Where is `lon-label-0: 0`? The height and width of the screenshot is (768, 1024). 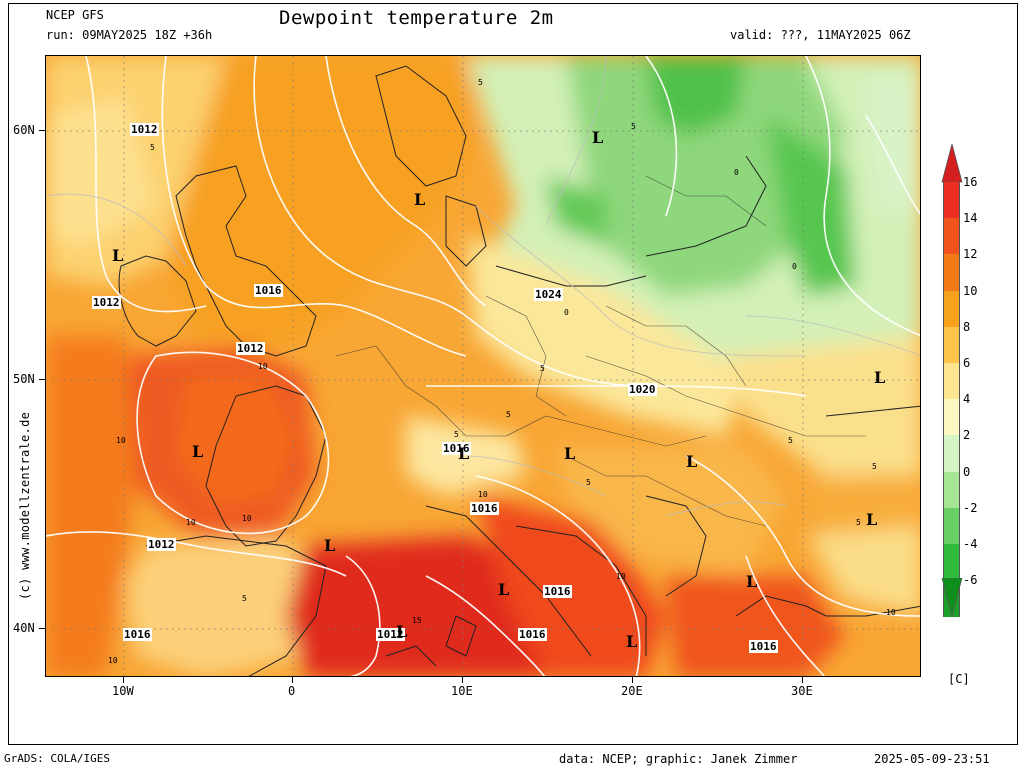 lon-label-0: 0 is located at coordinates (292, 691).